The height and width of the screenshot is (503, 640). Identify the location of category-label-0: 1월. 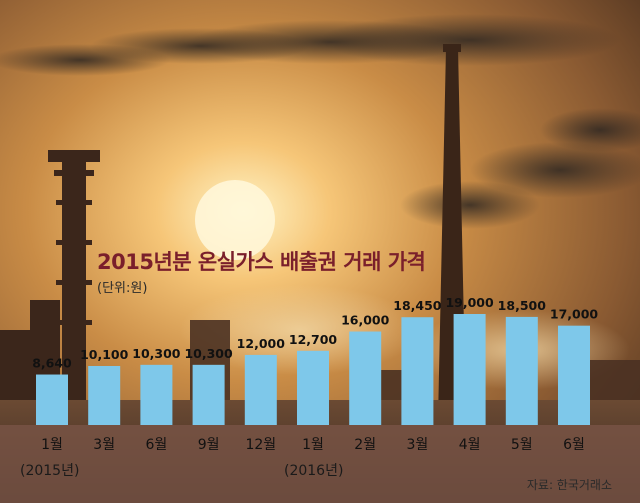
(52, 445).